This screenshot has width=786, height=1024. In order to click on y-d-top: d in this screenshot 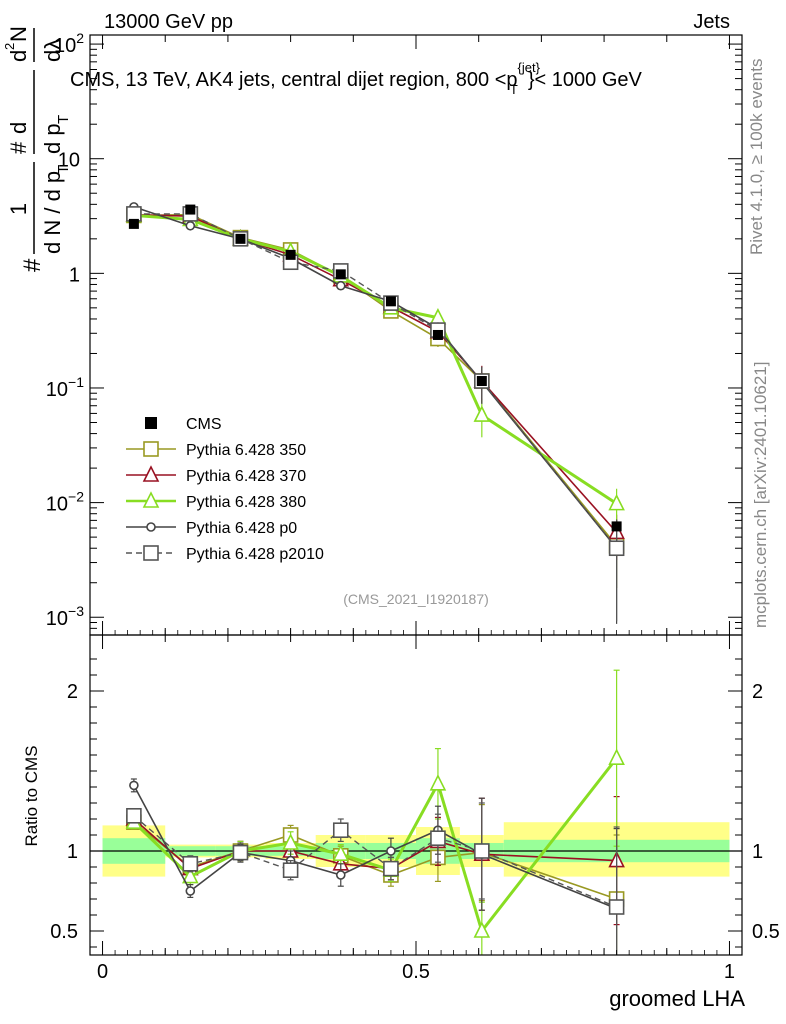, I will do `click(18, 128)`.